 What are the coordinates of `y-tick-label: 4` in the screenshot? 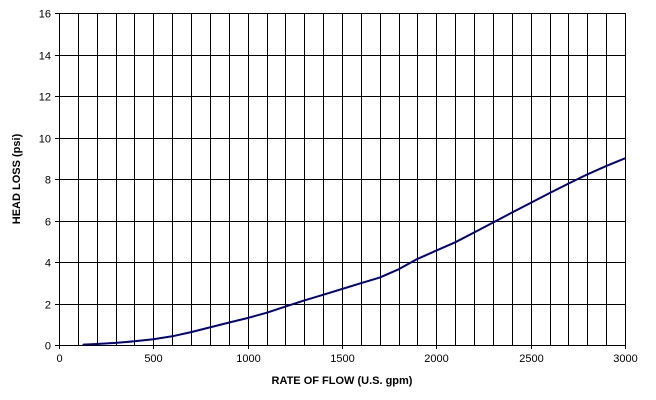 It's located at (48, 264).